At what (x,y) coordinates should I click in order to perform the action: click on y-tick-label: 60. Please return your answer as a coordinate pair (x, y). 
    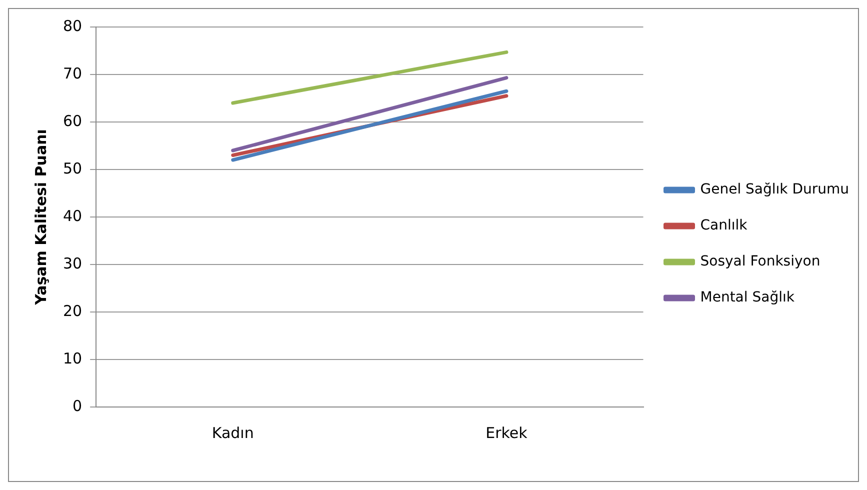
    Looking at the image, I should click on (72, 121).